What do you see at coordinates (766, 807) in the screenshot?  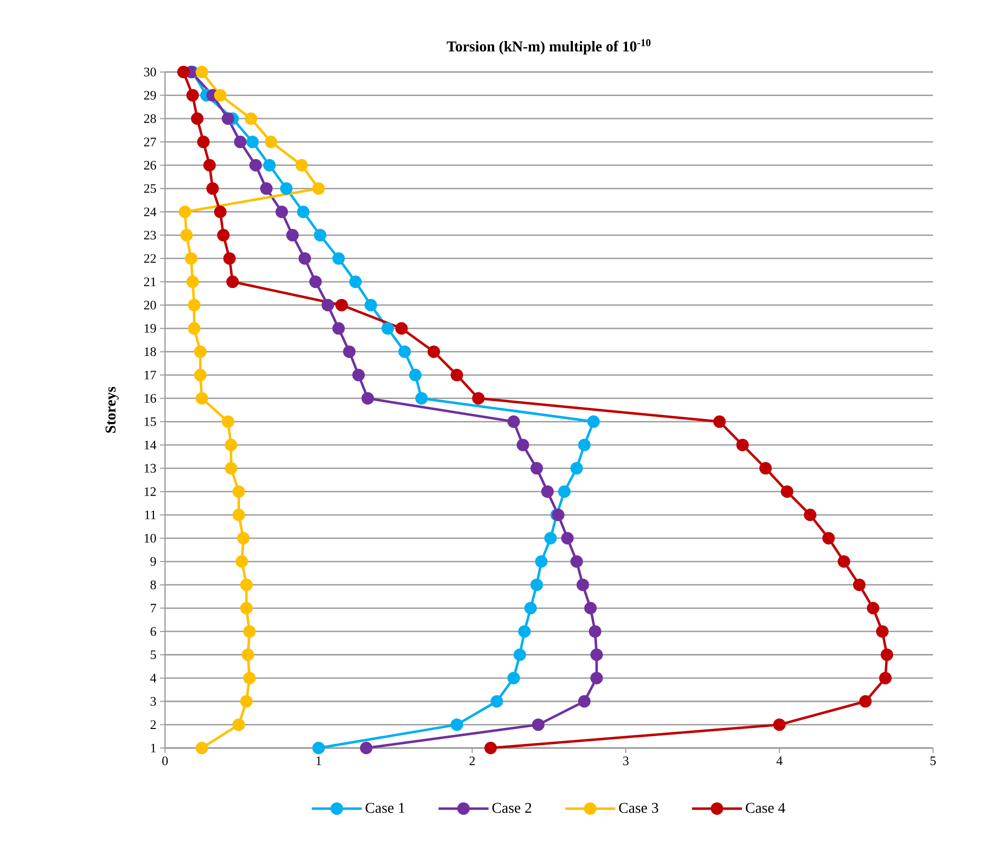 I see `legend-label: Case 4` at bounding box center [766, 807].